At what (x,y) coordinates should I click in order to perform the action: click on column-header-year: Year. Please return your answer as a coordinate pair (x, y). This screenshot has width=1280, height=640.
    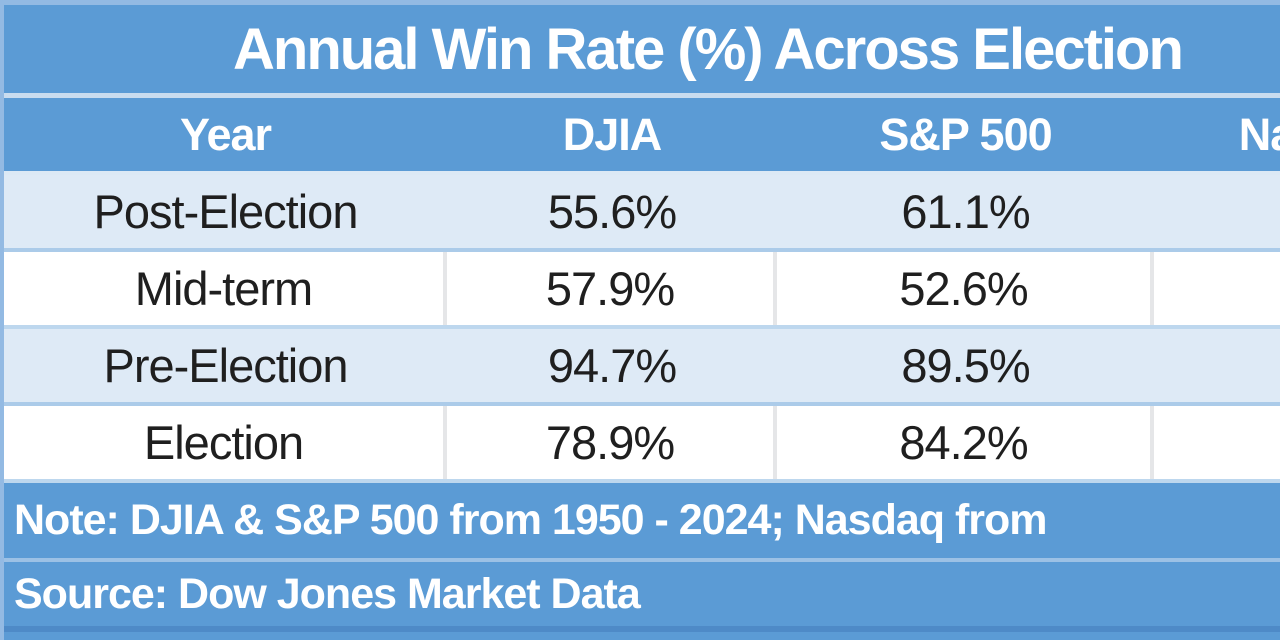
    Looking at the image, I should click on (225, 134).